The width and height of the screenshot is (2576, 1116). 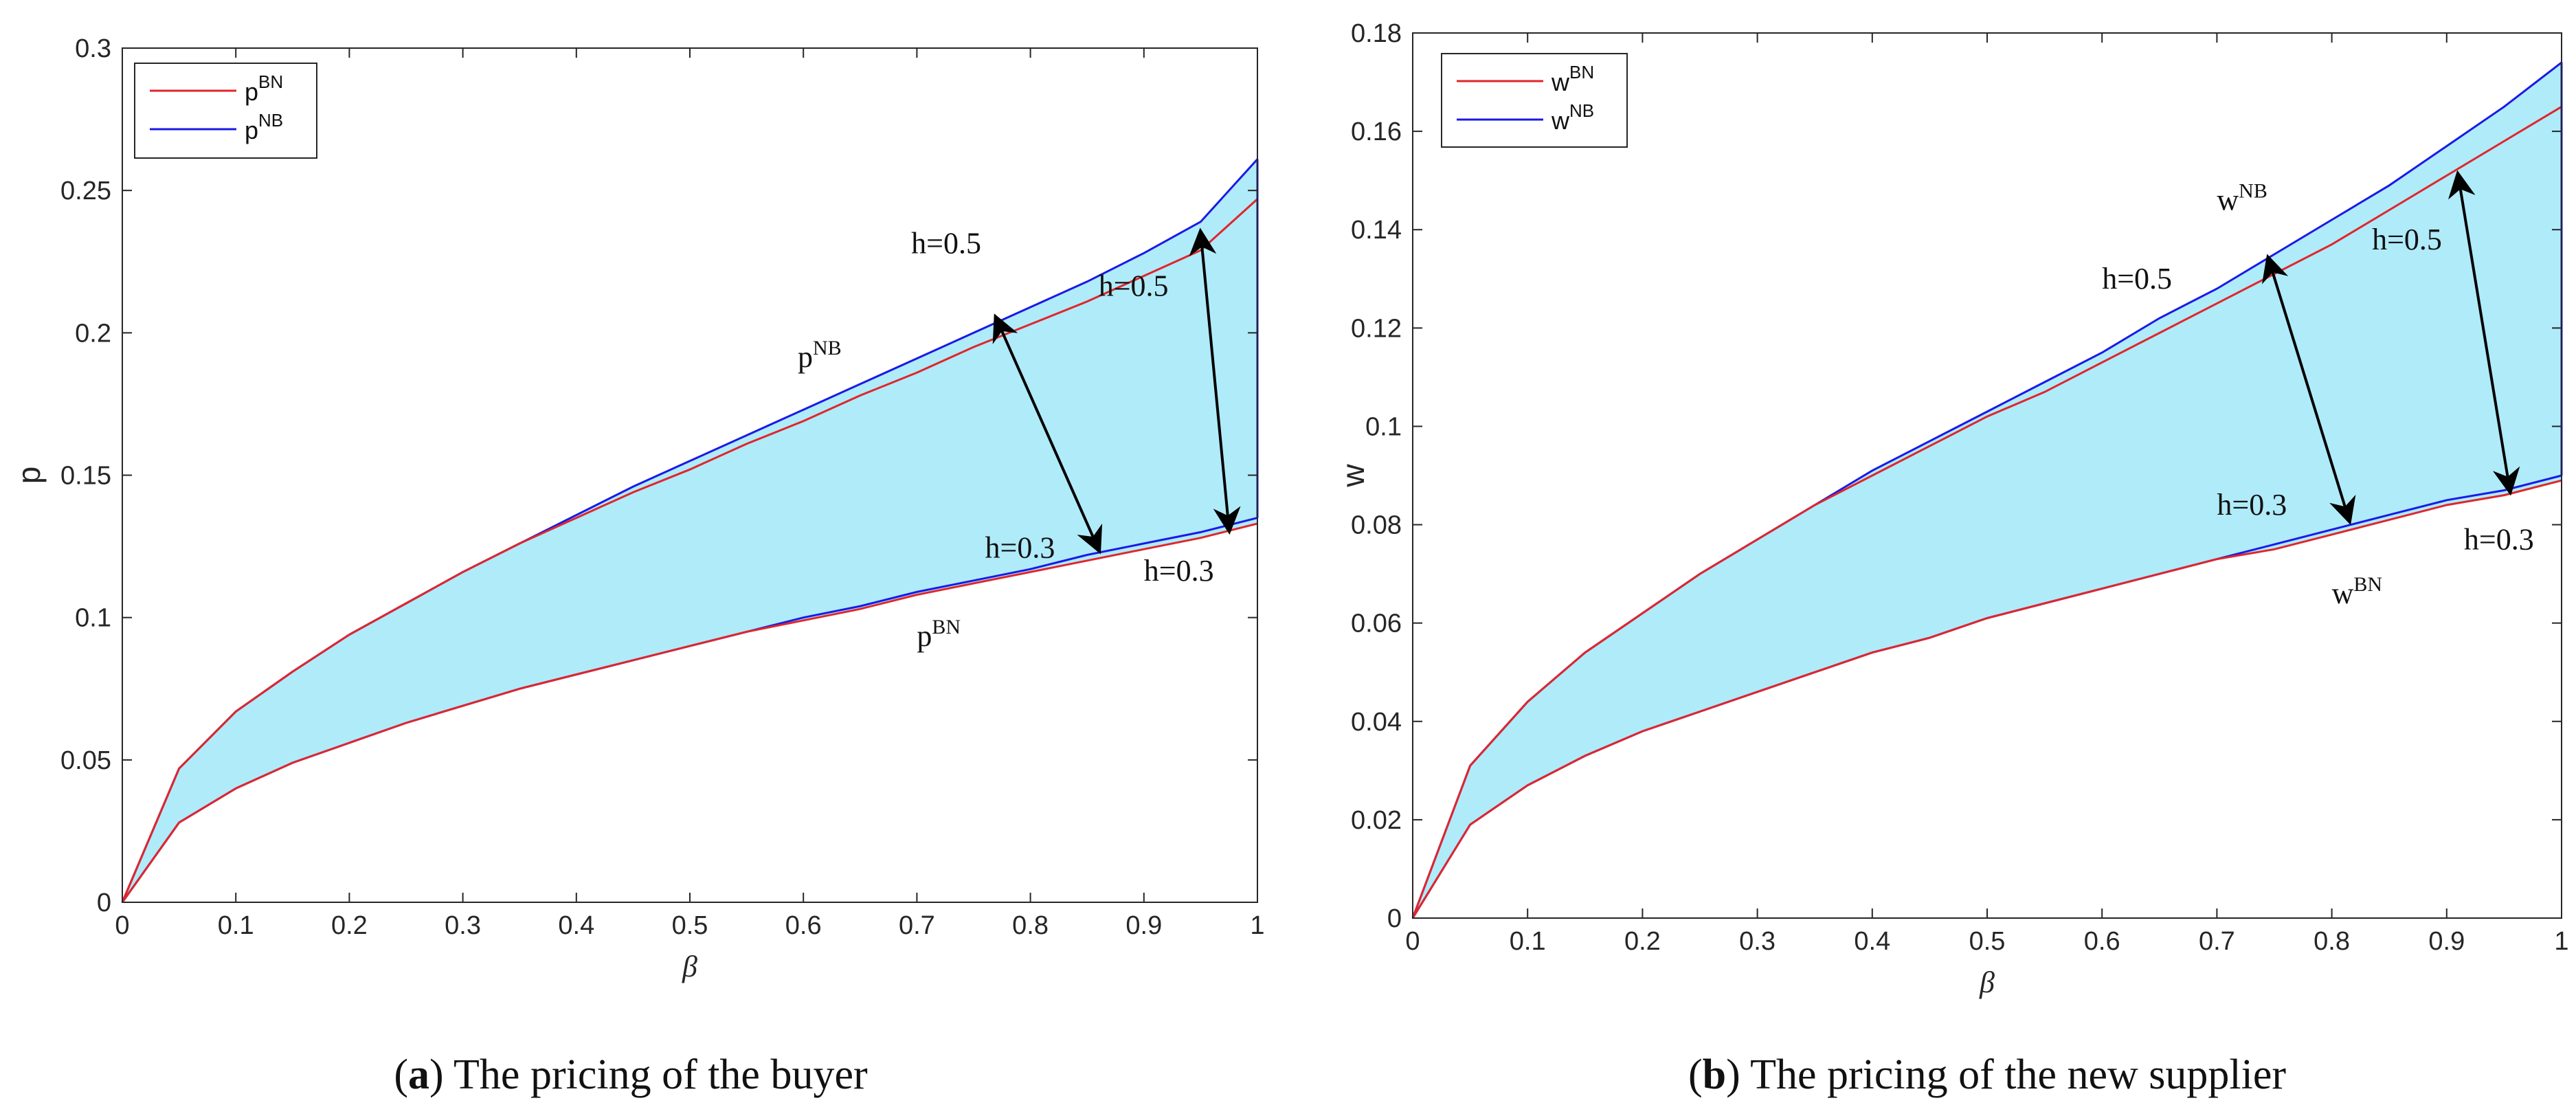 What do you see at coordinates (85, 760) in the screenshot?
I see `y-tick-label: 0.05` at bounding box center [85, 760].